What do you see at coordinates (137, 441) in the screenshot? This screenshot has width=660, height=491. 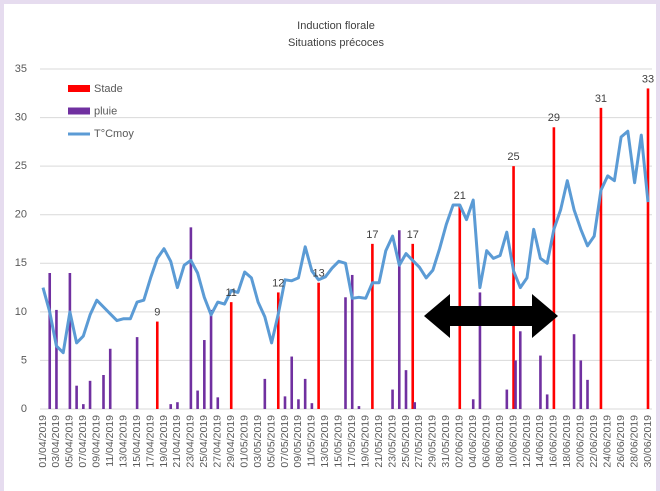 I see `x-tick-label: 15/04/2019` at bounding box center [137, 441].